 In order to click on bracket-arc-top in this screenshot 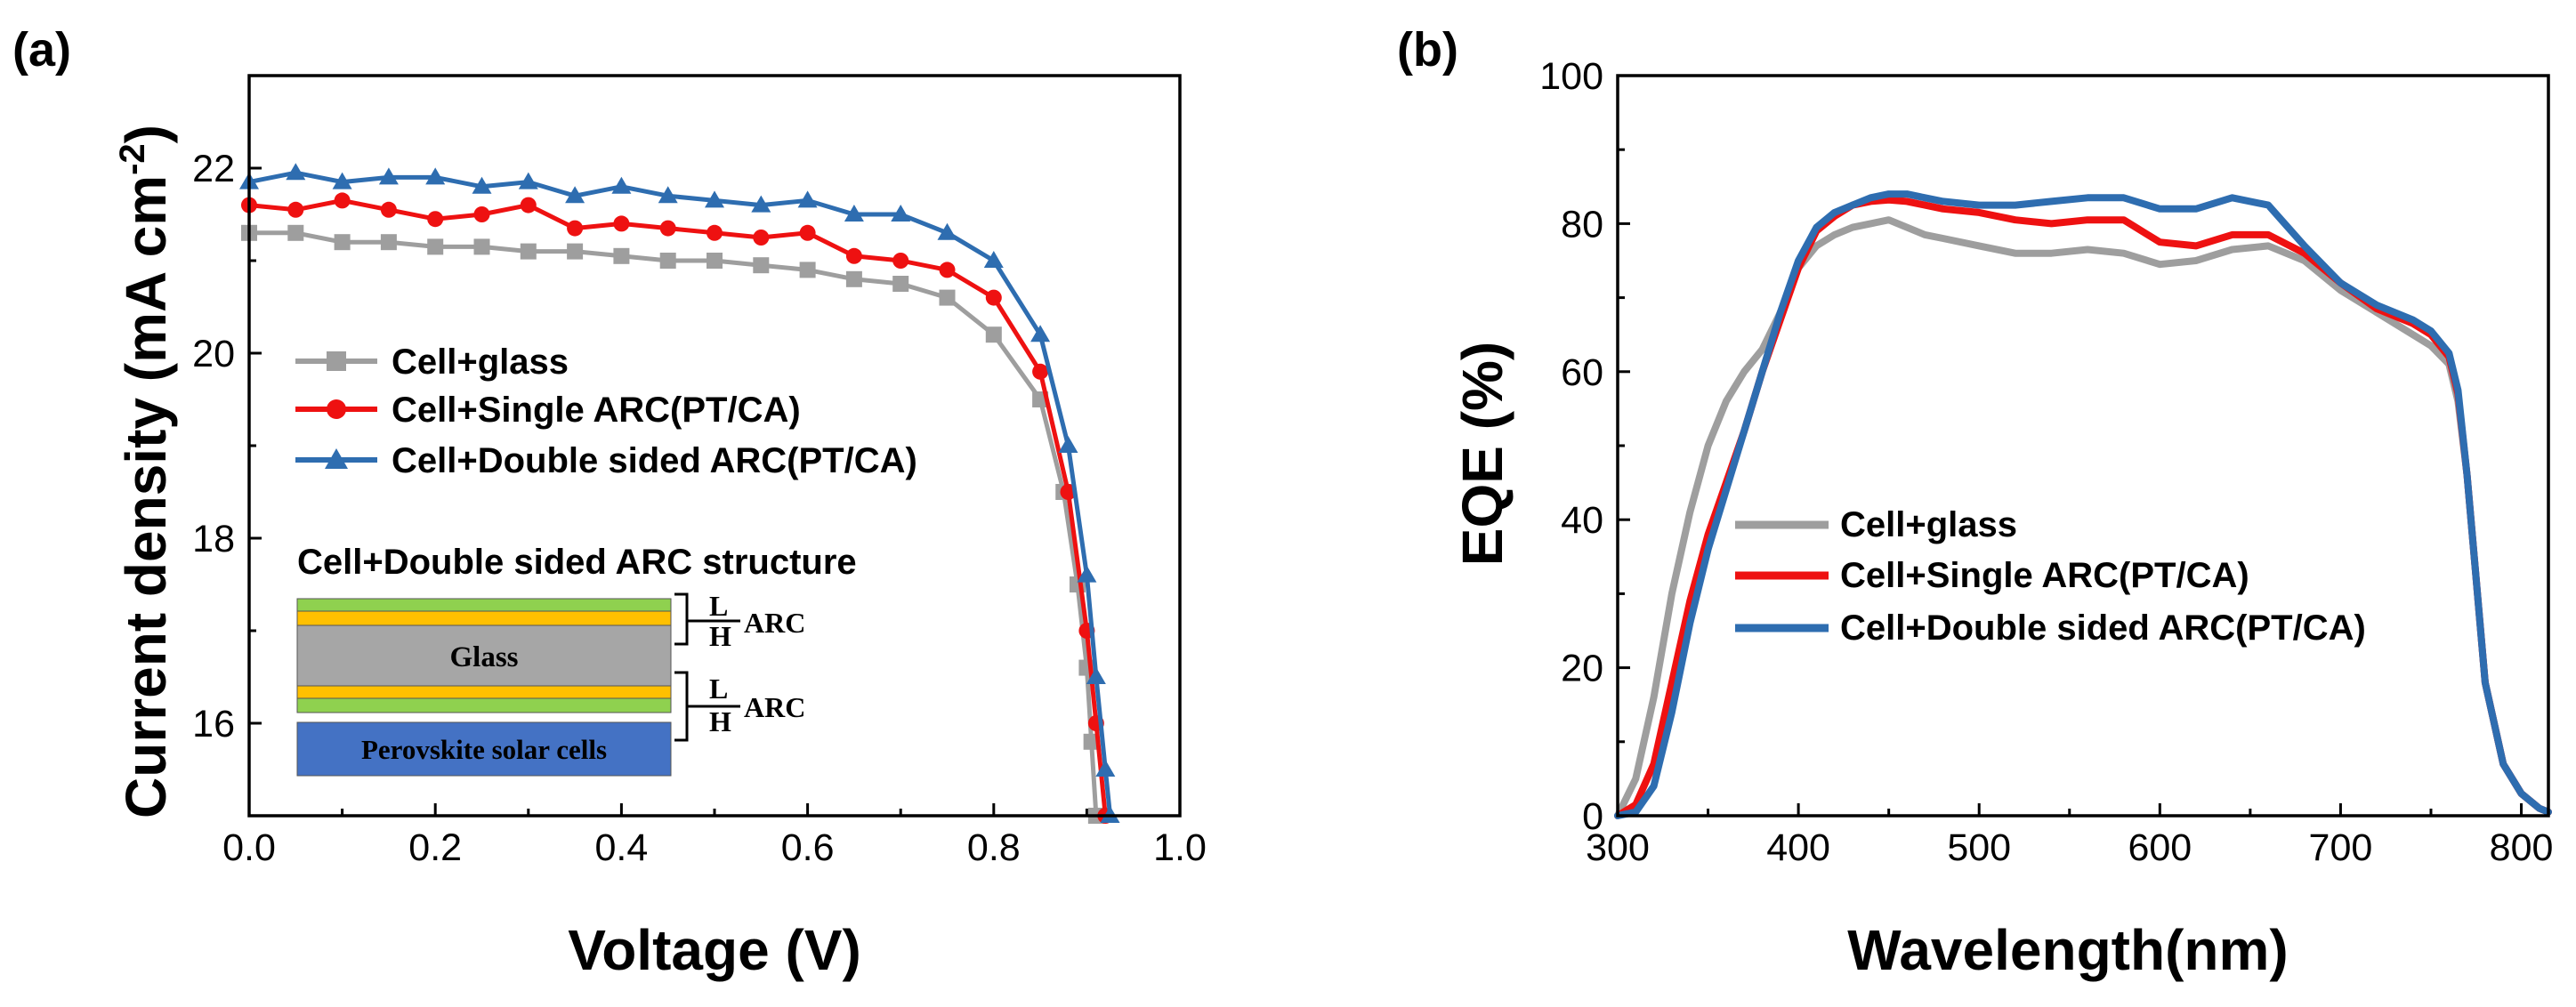, I will do `click(681, 619)`.